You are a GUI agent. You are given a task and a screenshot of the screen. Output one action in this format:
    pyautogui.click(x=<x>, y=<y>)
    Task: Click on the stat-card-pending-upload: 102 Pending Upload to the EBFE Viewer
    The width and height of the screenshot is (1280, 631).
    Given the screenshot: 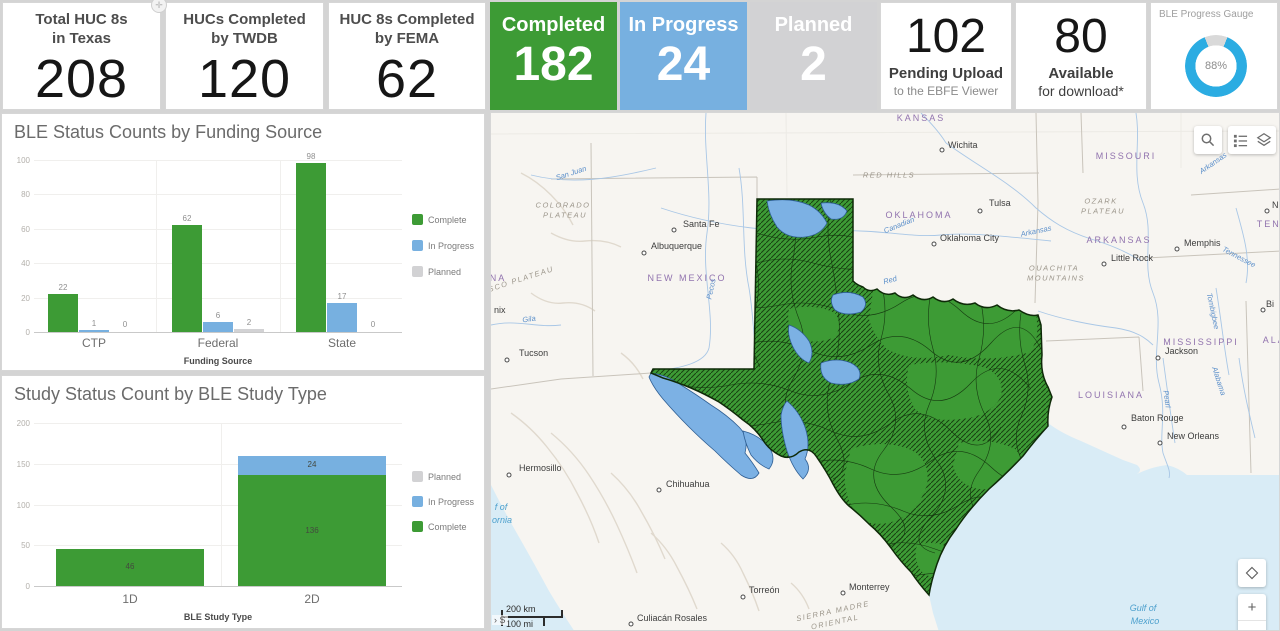 What is the action you would take?
    pyautogui.click(x=946, y=56)
    